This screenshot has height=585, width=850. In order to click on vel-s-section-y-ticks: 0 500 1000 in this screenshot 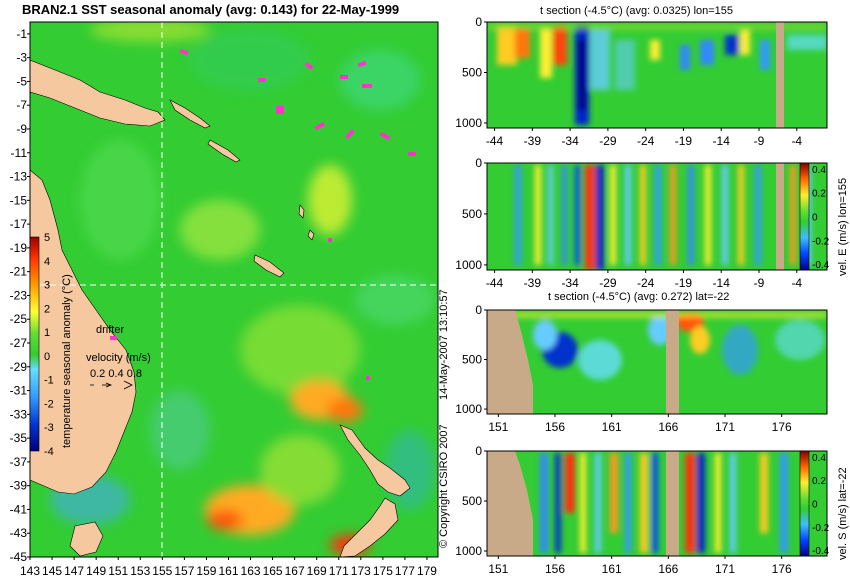, I will do `click(471, 501)`.